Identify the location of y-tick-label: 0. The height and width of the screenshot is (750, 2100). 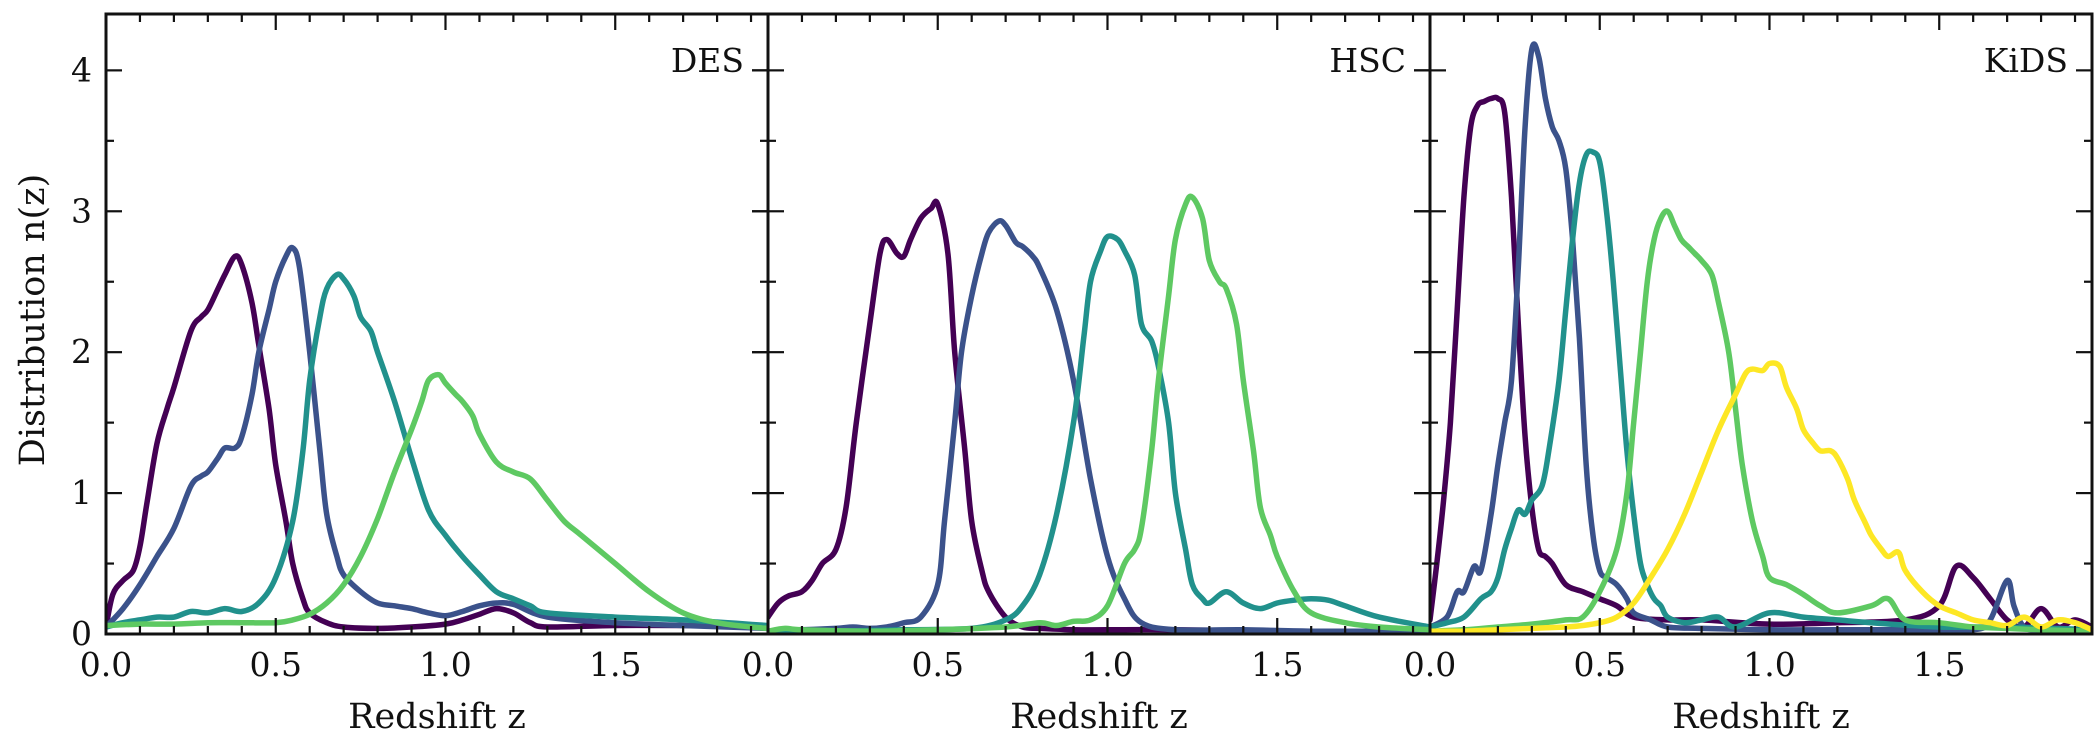
(81, 633).